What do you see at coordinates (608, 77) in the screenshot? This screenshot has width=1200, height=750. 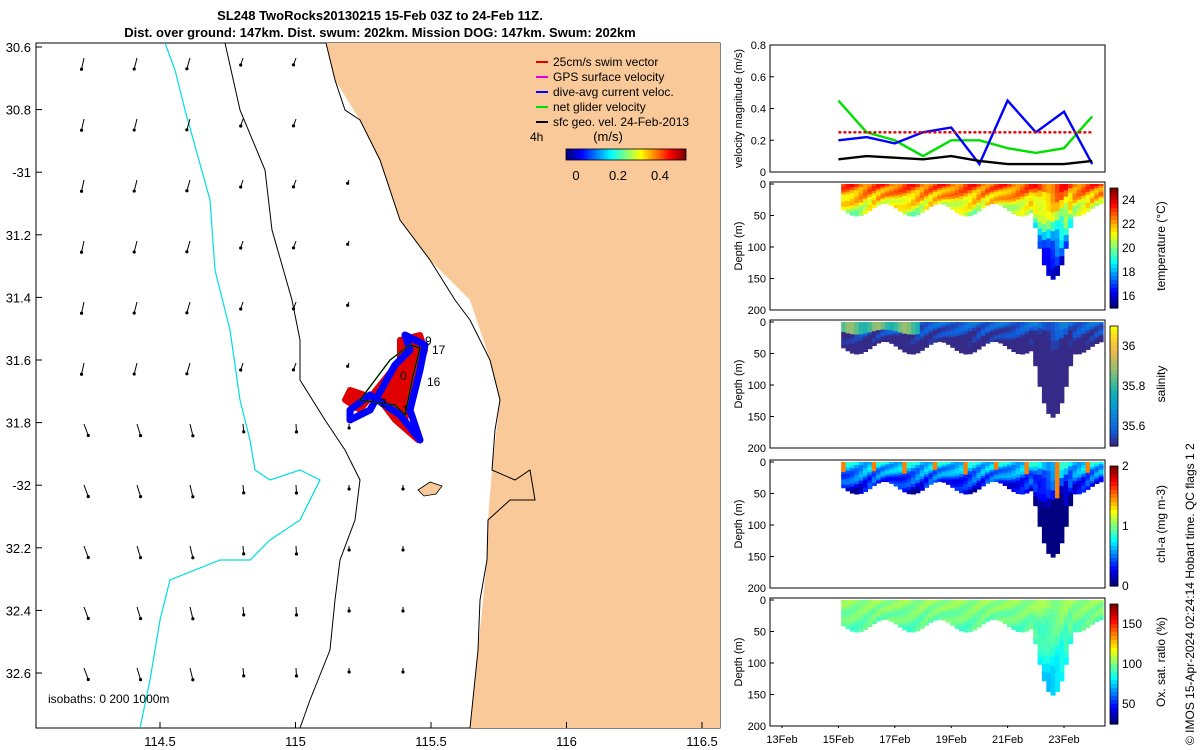 I see `legend-label: GPS surface velocity` at bounding box center [608, 77].